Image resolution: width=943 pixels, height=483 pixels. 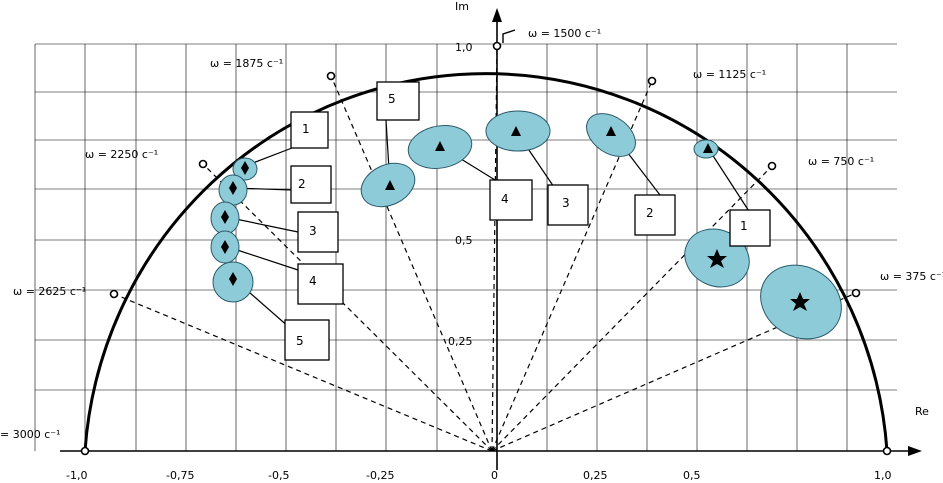 I want to click on x-tick-label: 0,25, so click(x=595, y=475).